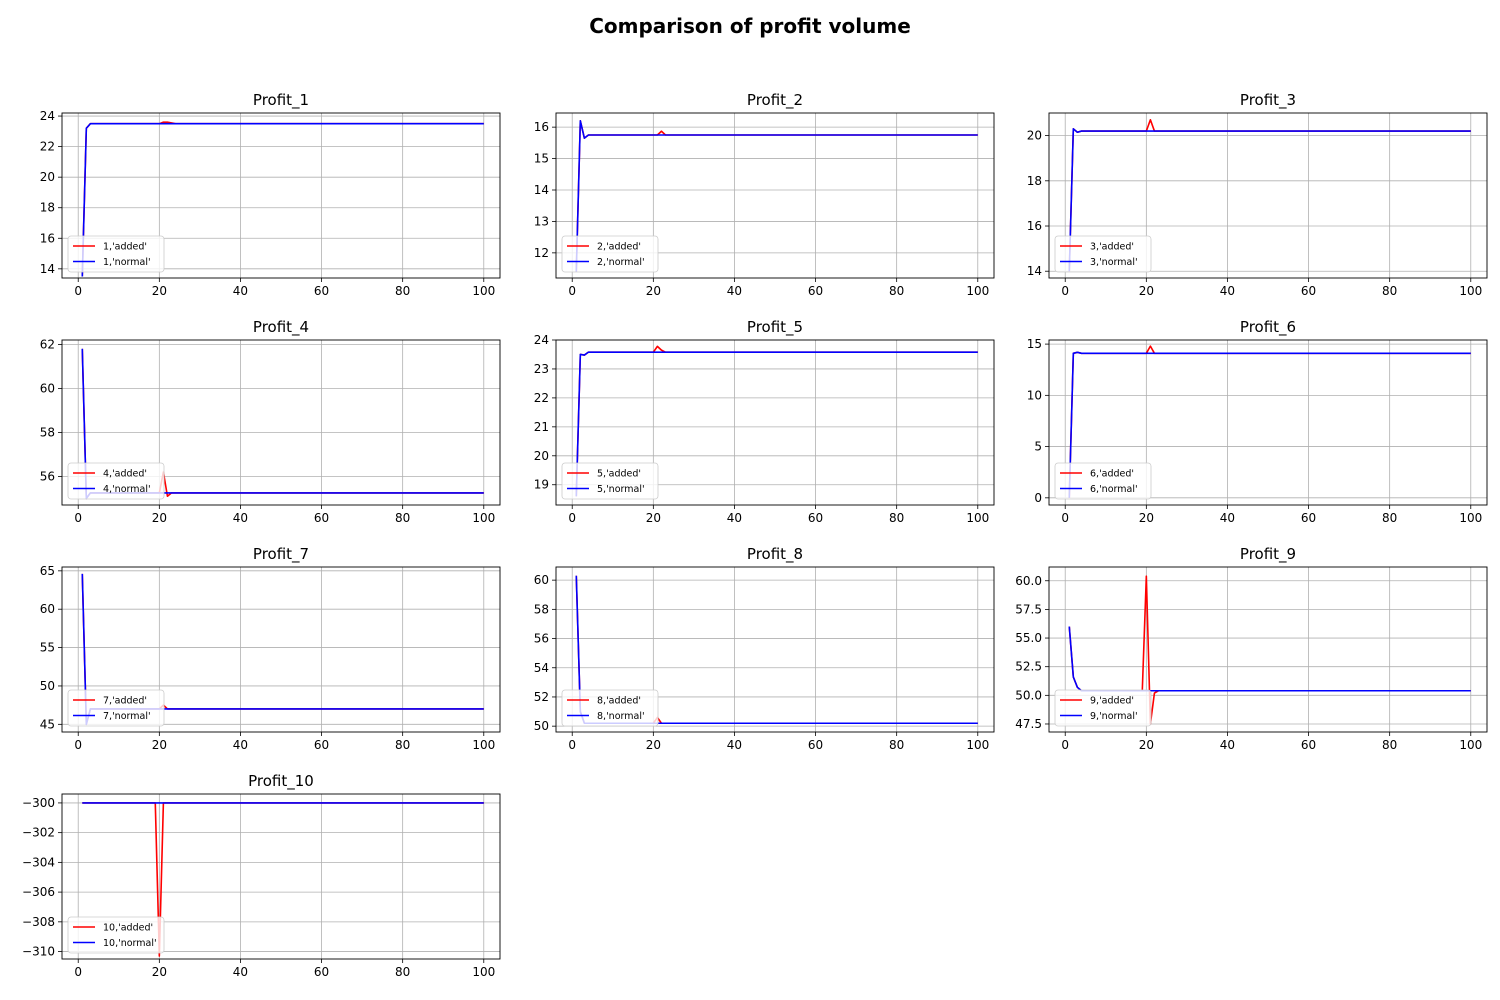  I want to click on subplot-title: Profit_5, so click(775, 327).